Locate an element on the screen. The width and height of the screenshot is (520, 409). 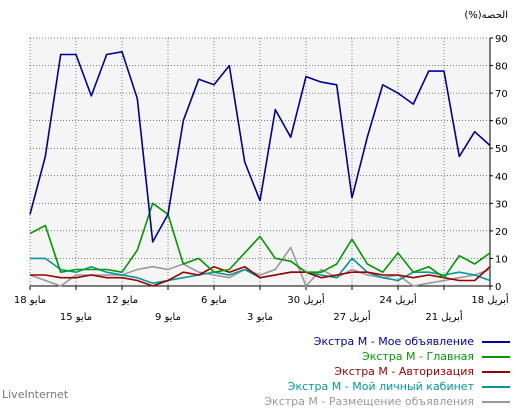
legend-label: Экстра М - Главная is located at coordinates (418, 356).